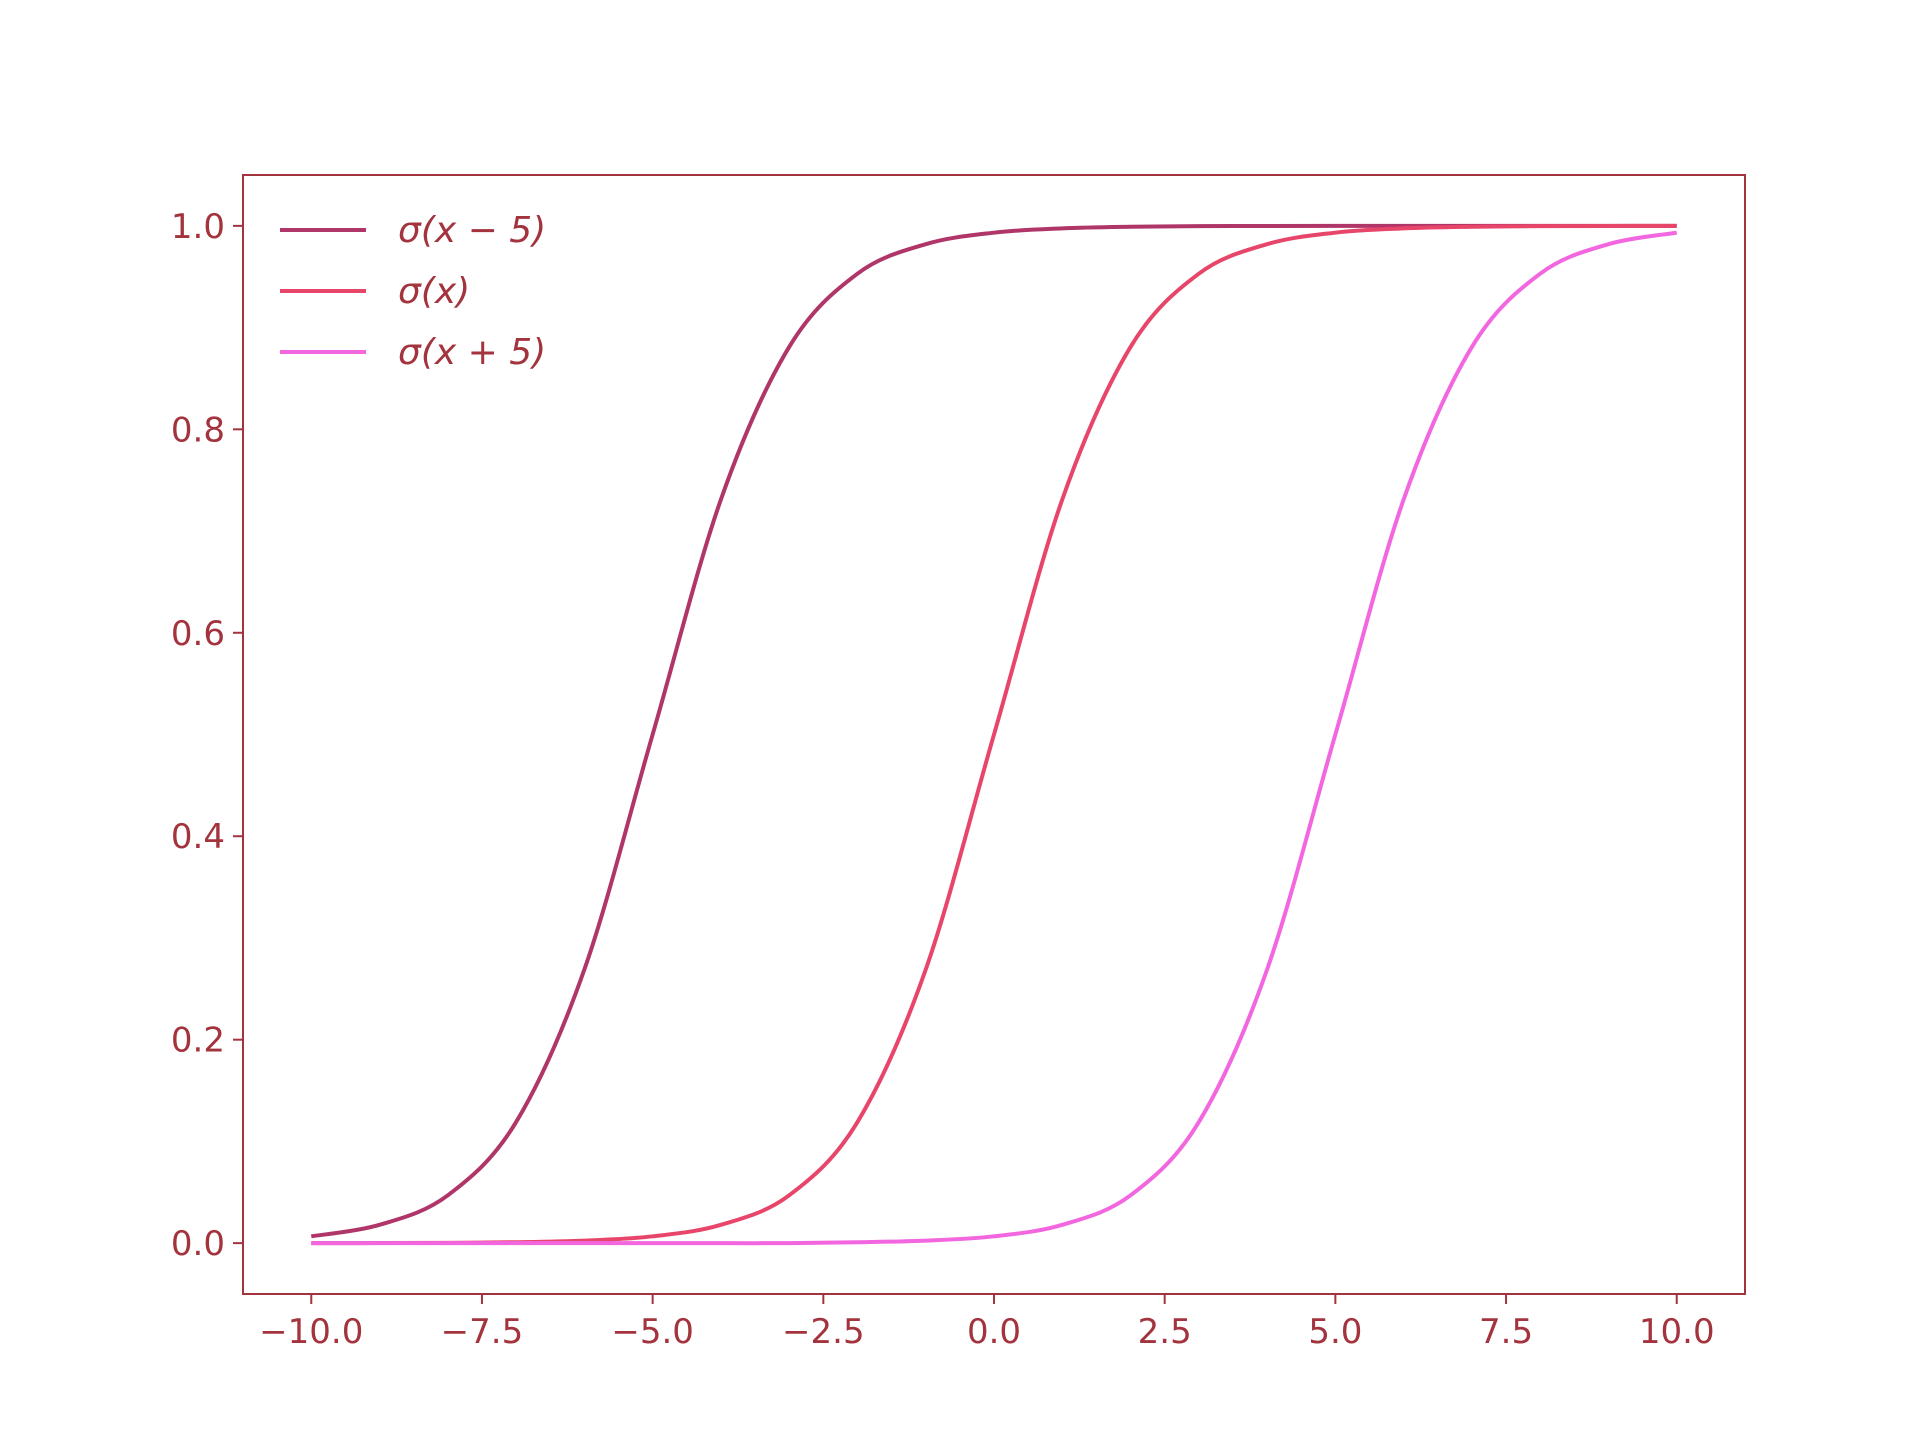 The image size is (1920, 1440). What do you see at coordinates (472, 352) in the screenshot?
I see `legend-label-2: σ(x + 5)` at bounding box center [472, 352].